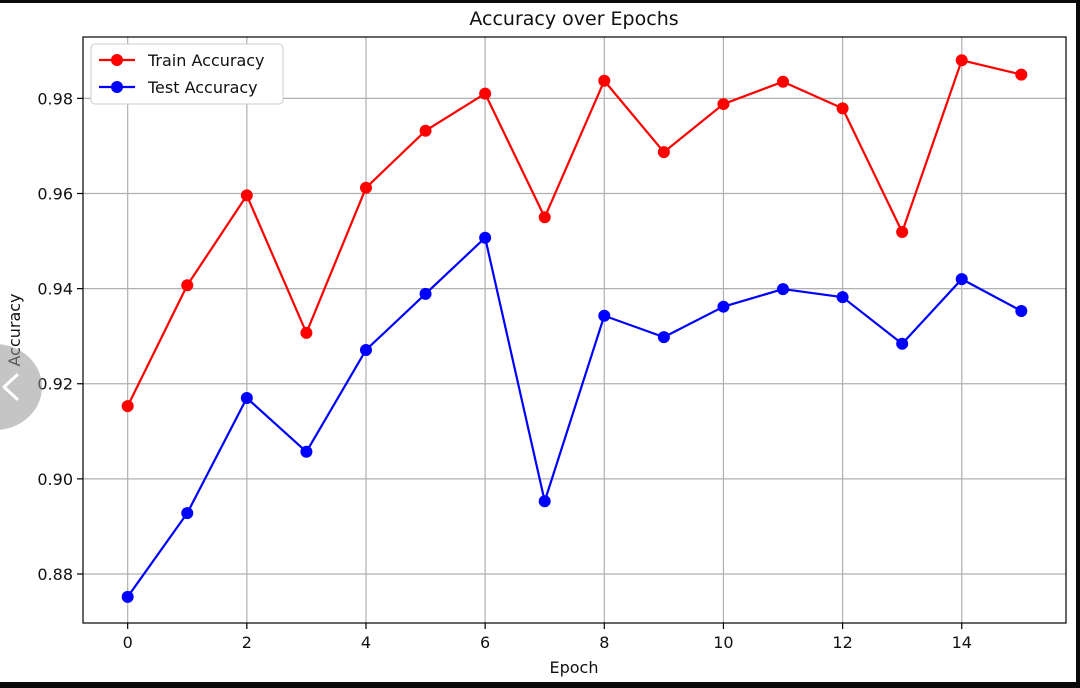  Describe the element at coordinates (55, 98) in the screenshot. I see `y-tick-label: 0.98` at that location.